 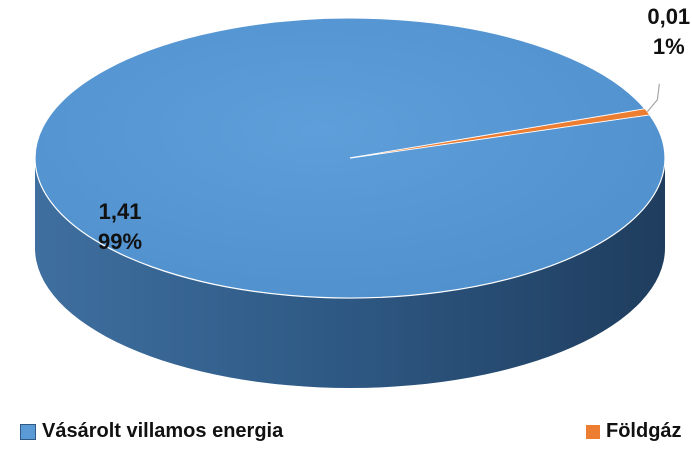 I want to click on data-label-percent: 99%, so click(x=120, y=241).